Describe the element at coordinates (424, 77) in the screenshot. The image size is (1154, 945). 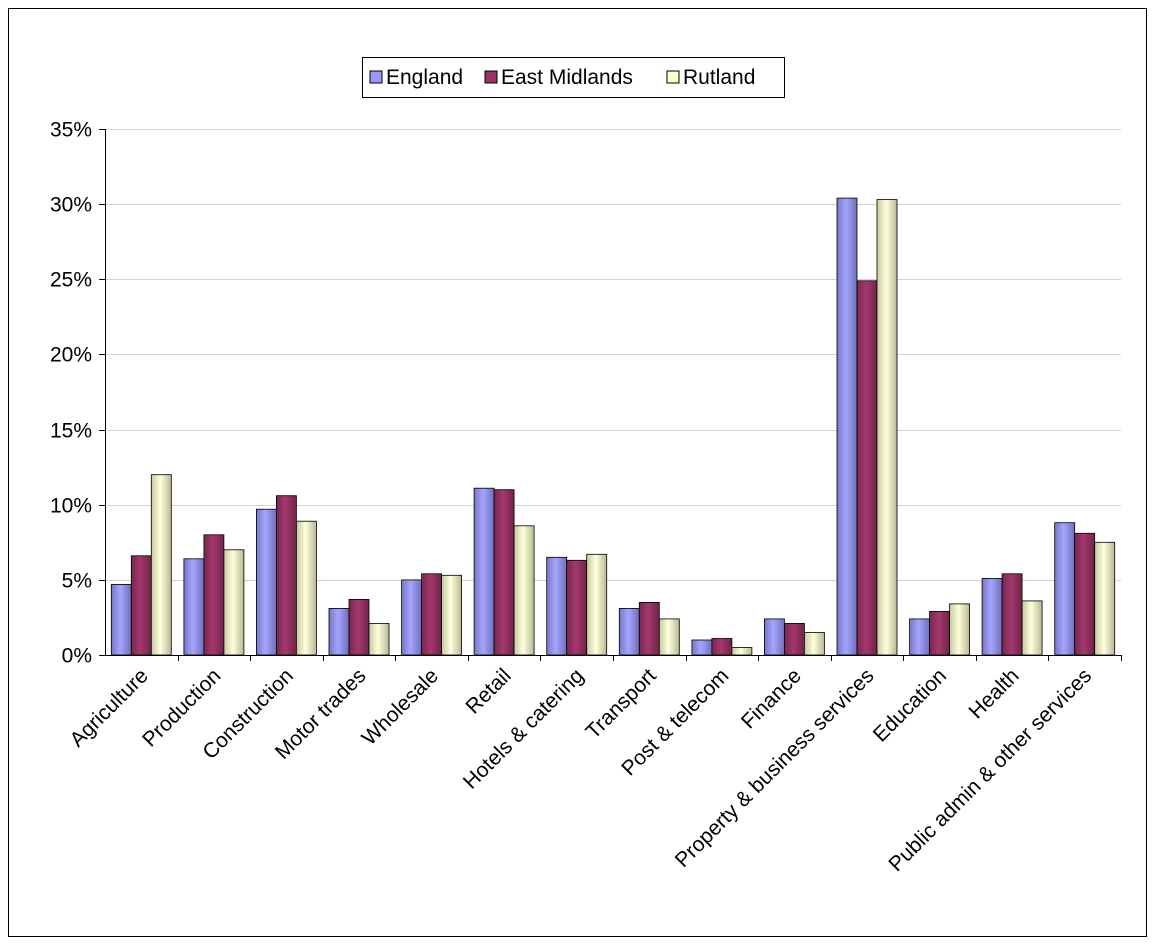
I see `legend-label-england: England` at that location.